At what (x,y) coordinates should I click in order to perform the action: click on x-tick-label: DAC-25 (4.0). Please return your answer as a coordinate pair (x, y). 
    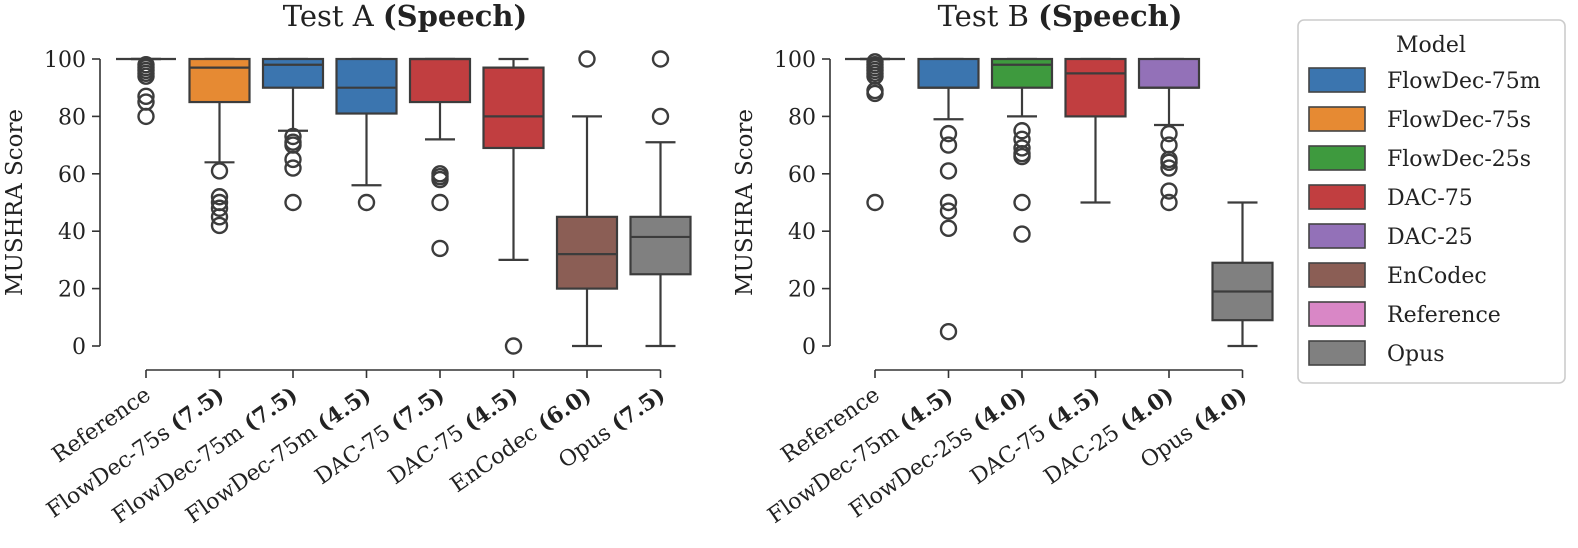
    Looking at the image, I should click on (1108, 436).